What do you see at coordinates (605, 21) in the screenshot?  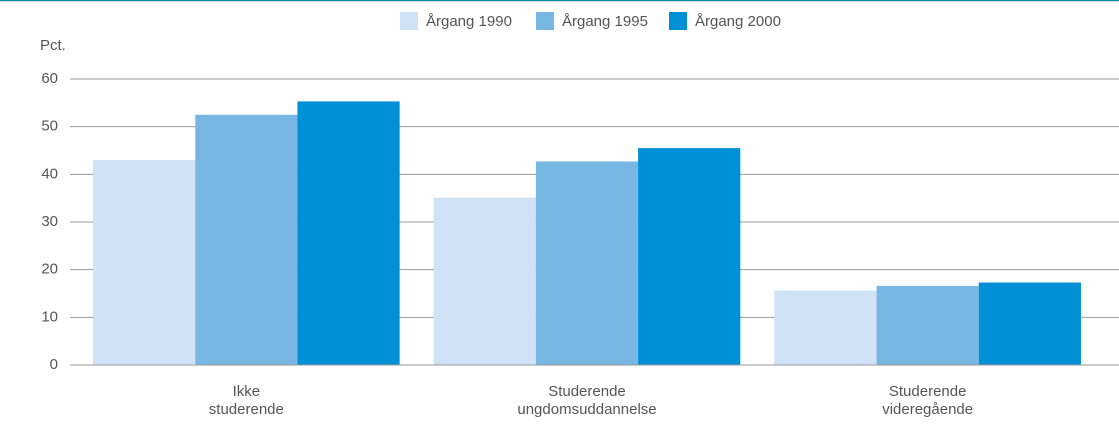 I see `legend-label: Årgang 1995` at bounding box center [605, 21].